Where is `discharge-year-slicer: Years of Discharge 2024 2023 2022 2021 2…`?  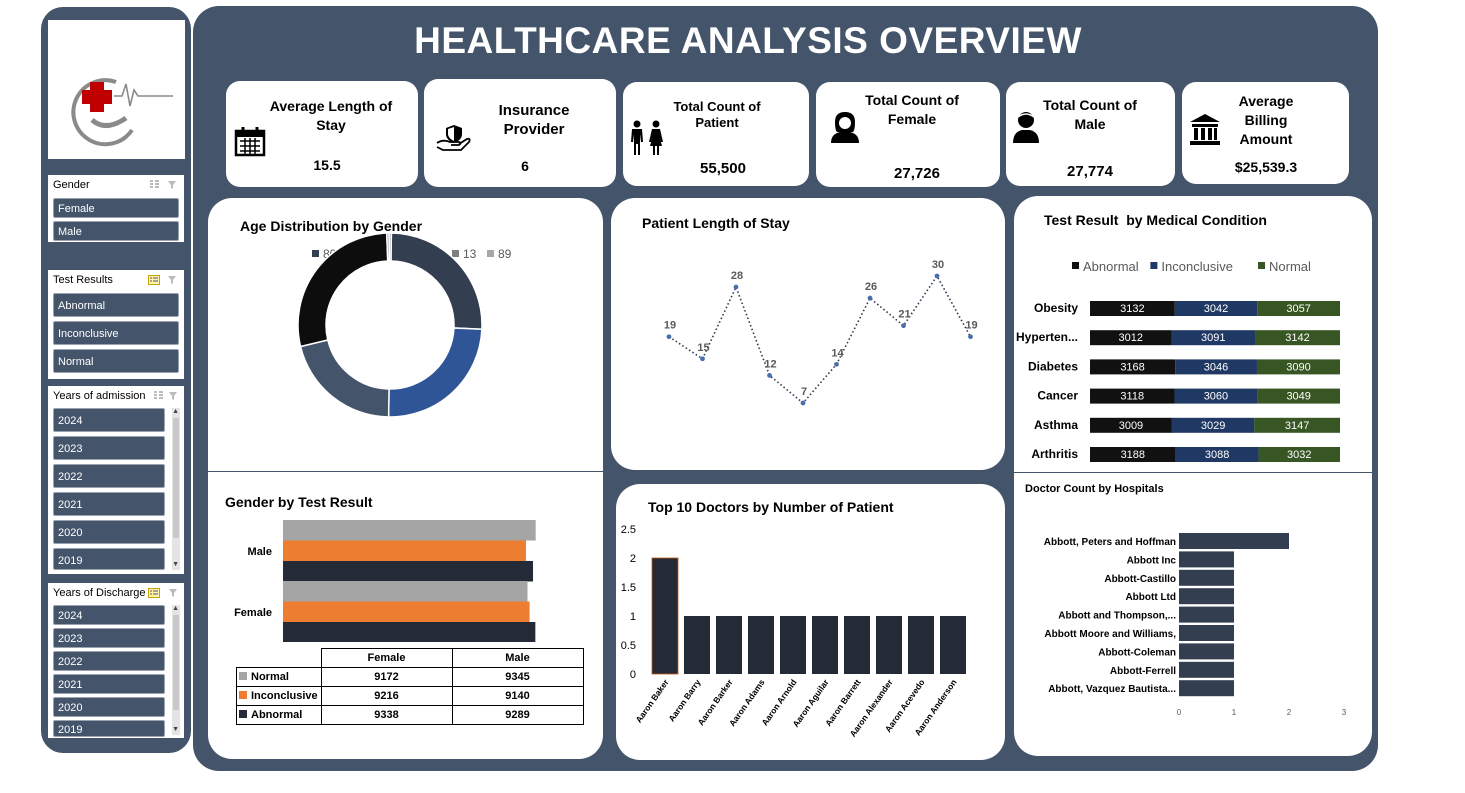
discharge-year-slicer: Years of Discharge 2024 2023 2022 2021 2… is located at coordinates (116, 660).